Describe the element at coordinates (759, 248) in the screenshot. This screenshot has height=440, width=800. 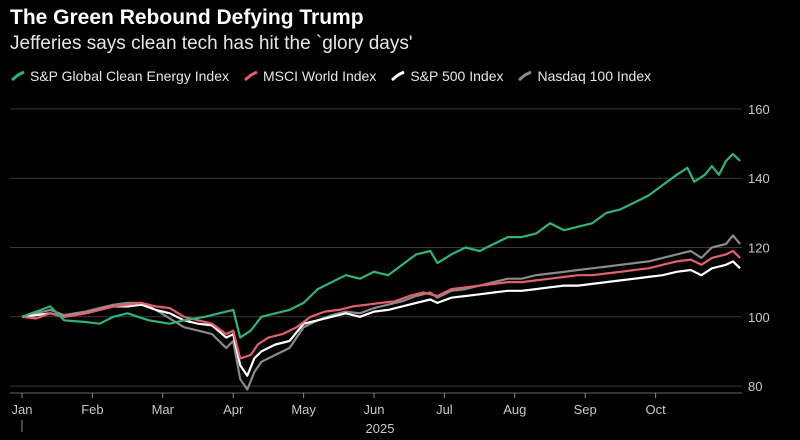
I see `y-tick-label-120: 120` at that location.